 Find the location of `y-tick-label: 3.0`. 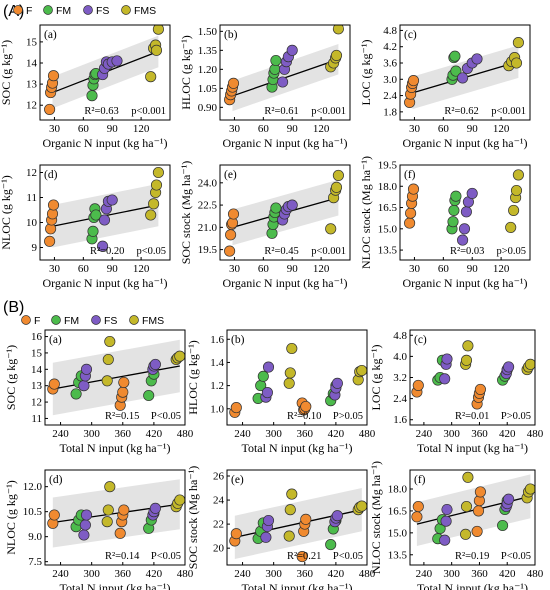

y-tick-label: 3.0 is located at coordinates (390, 80).